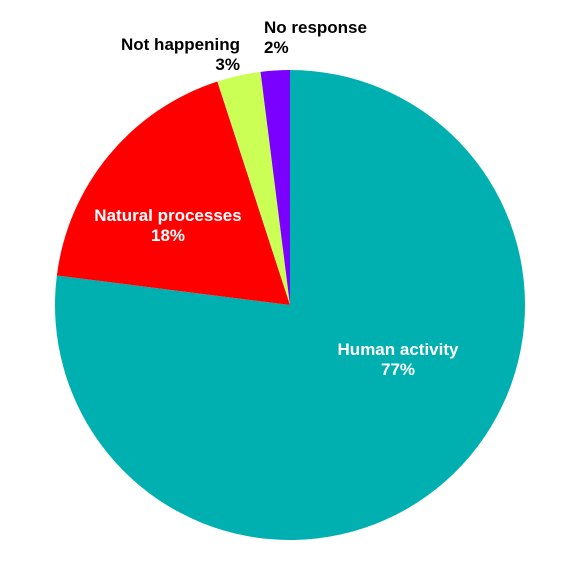 This screenshot has width=580, height=580. Describe the element at coordinates (398, 349) in the screenshot. I see `slice-label-human-activity: Human activity` at that location.